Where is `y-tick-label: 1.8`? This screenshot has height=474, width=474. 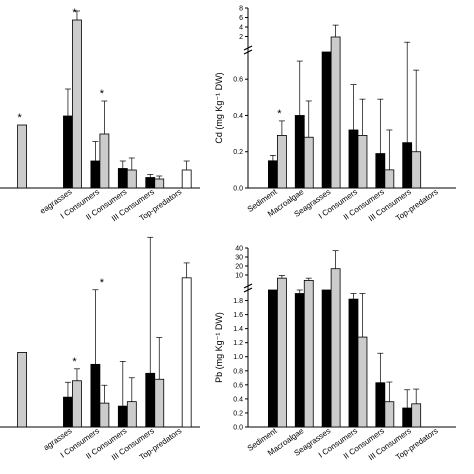
y-tick-label: 1.8 is located at coordinates (238, 301).